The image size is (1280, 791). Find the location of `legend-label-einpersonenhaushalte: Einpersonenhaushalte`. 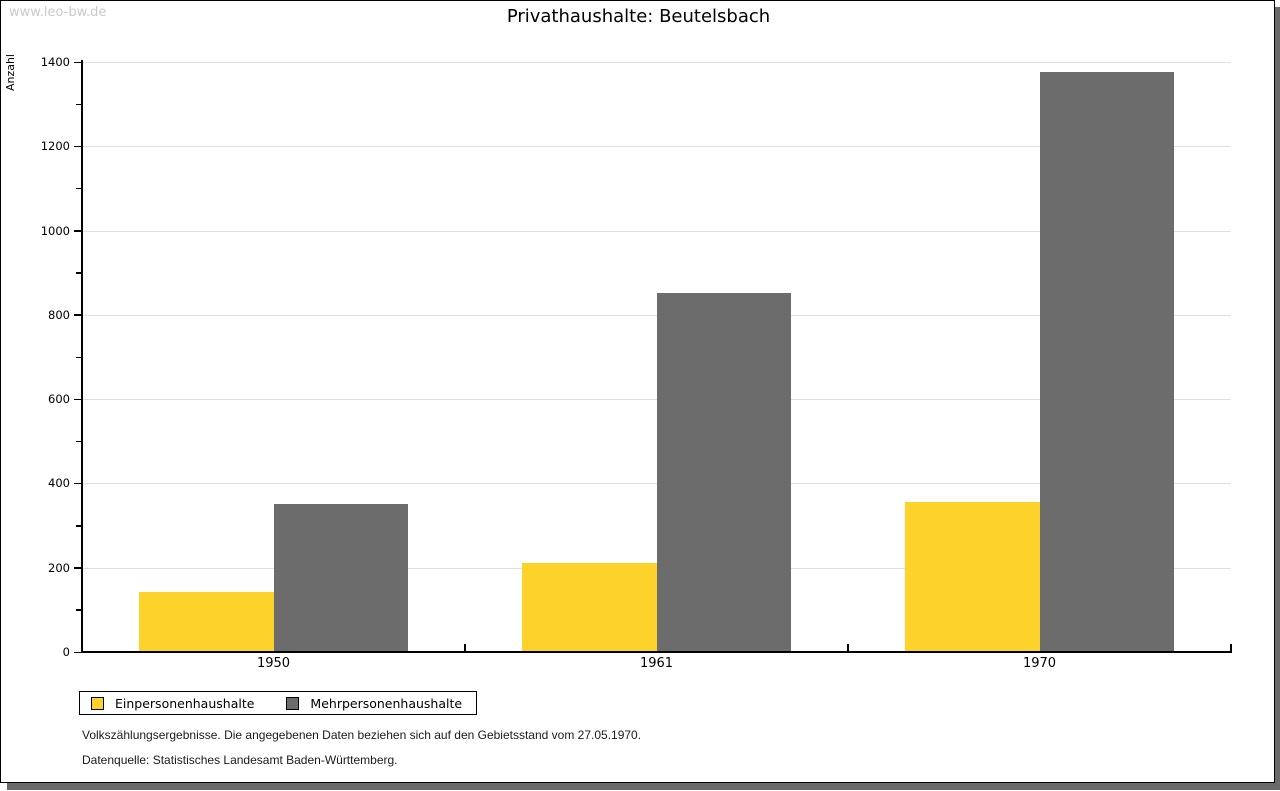

legend-label-einpersonenhaushalte: Einpersonenhaushalte is located at coordinates (185, 703).